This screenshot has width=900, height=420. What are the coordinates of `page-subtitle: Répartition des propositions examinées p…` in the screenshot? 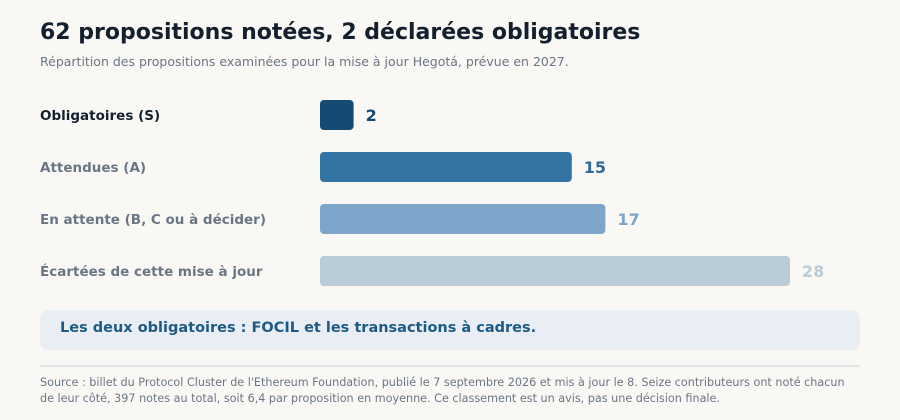 It's located at (304, 61).